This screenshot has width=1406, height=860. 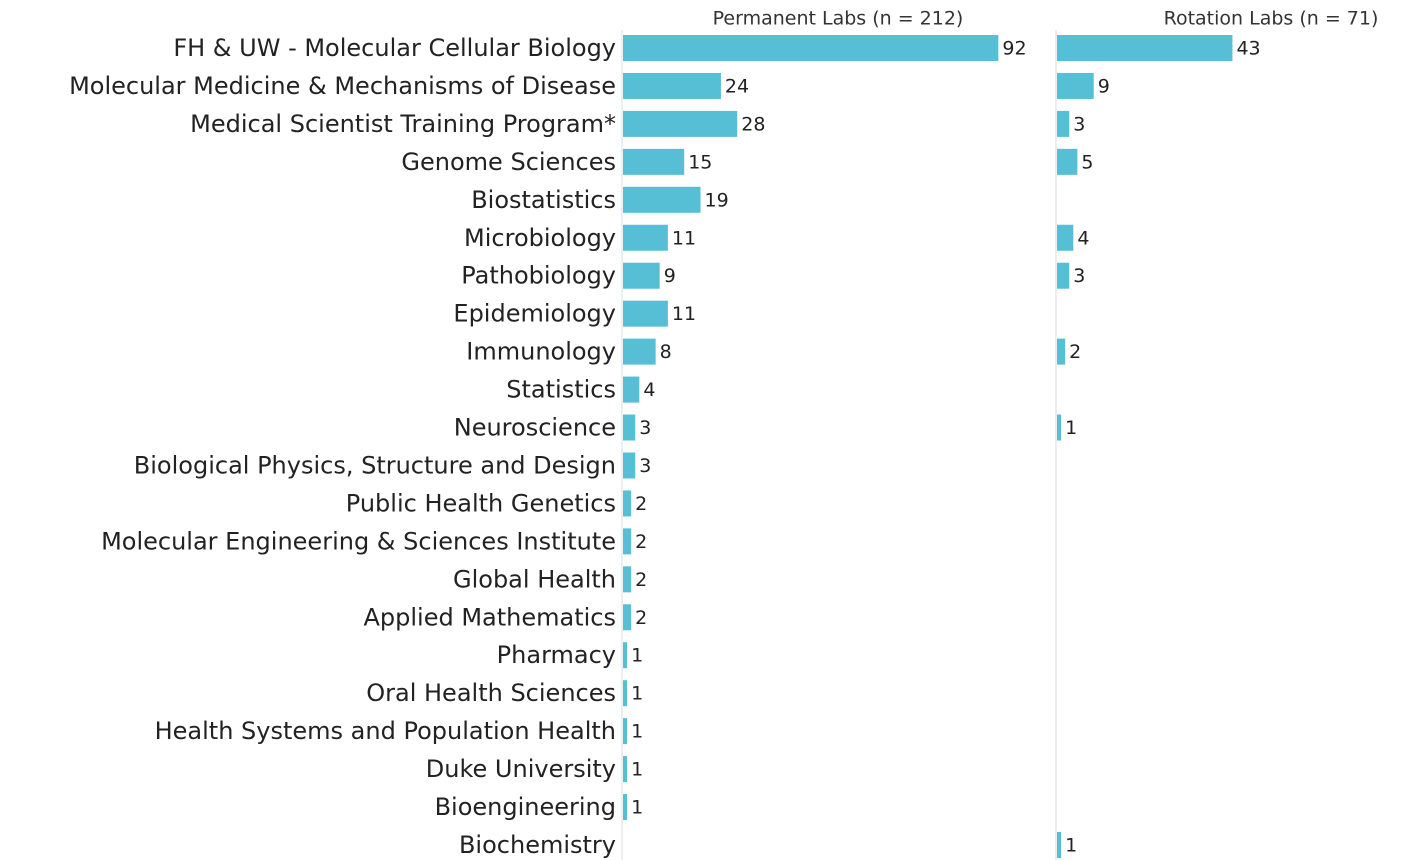 What do you see at coordinates (540, 238) in the screenshot?
I see `category-label: Microbiology` at bounding box center [540, 238].